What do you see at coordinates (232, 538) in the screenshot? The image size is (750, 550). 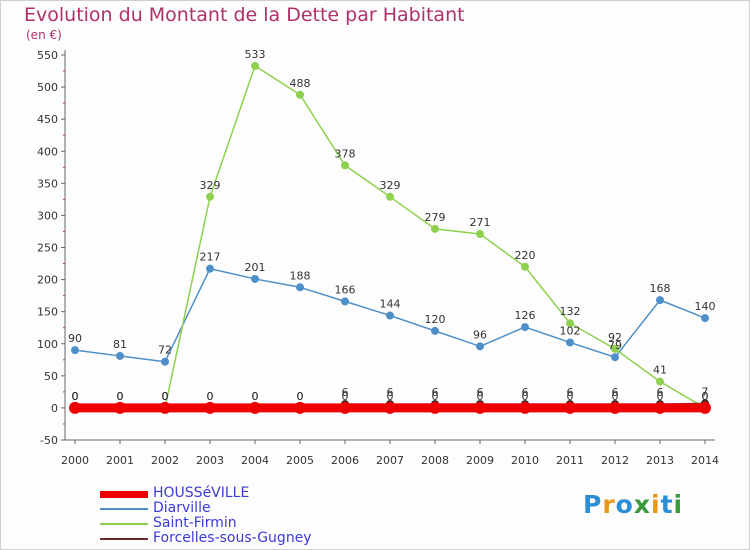 I see `legend-label: Forcelles-sous-Gugney` at bounding box center [232, 538].